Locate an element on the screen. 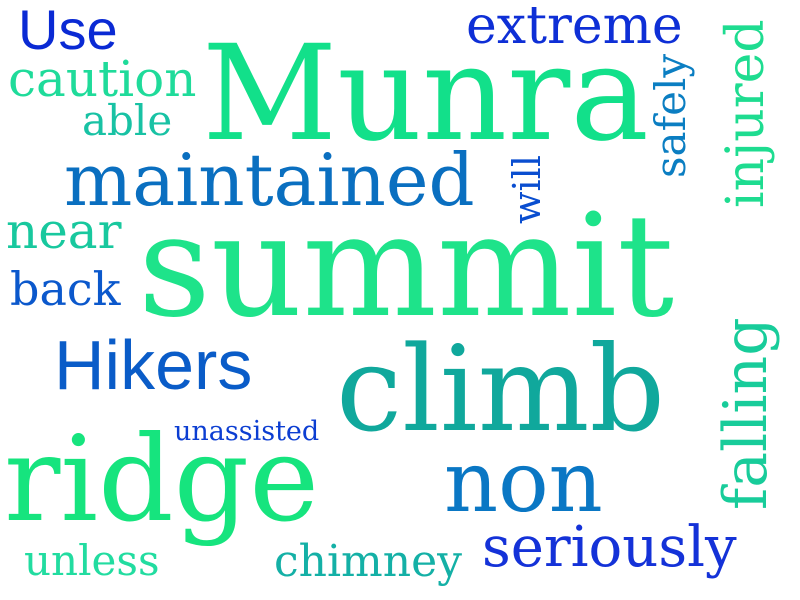 Image resolution: width=800 pixels, height=600 pixels. word-unassisted: unassisted is located at coordinates (247, 431).